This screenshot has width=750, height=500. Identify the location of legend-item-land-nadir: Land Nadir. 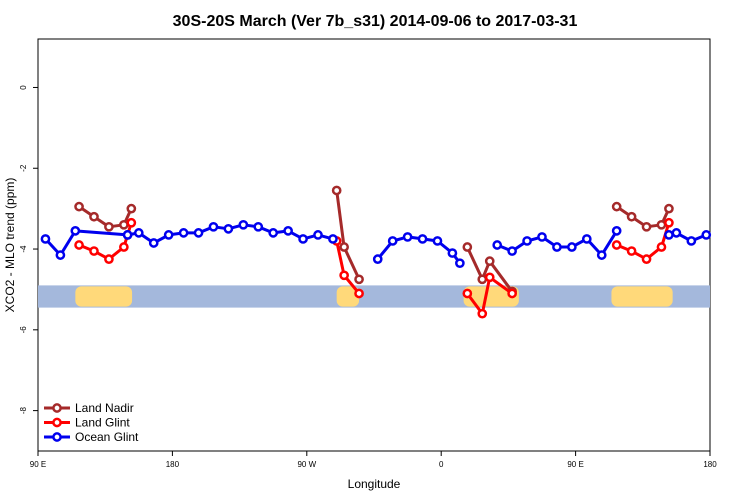
(89, 408).